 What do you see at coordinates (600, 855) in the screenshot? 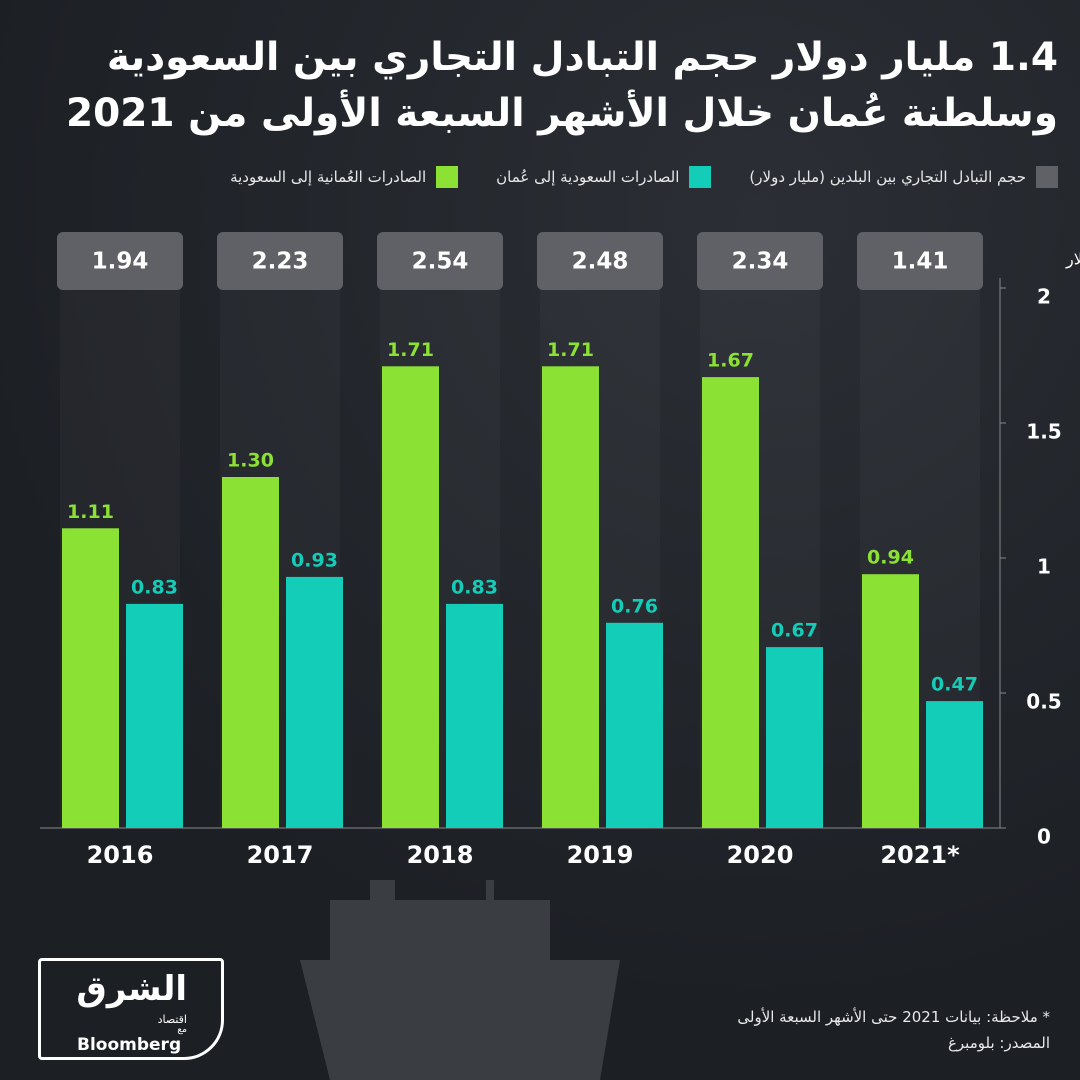
I see `x-tick-label: 2019` at bounding box center [600, 855].